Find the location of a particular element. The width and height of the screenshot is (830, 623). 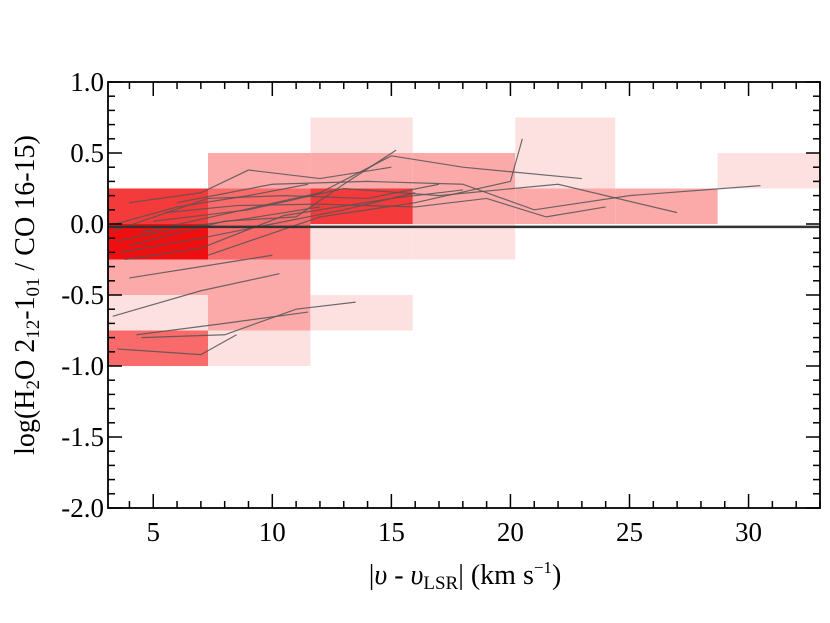

x-tick-label-5: 30 is located at coordinates (748, 532).